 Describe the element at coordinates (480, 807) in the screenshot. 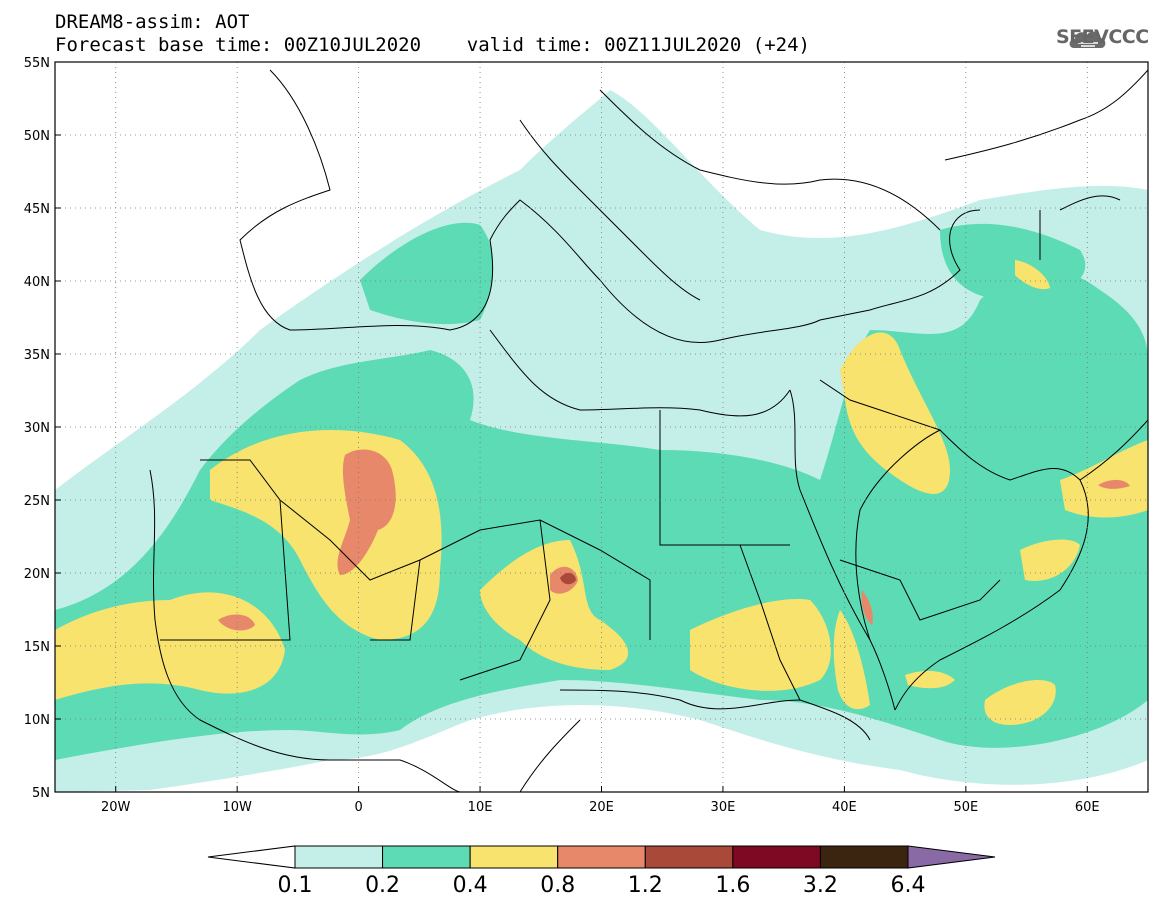

I see `lon-tick-label: 10E` at that location.